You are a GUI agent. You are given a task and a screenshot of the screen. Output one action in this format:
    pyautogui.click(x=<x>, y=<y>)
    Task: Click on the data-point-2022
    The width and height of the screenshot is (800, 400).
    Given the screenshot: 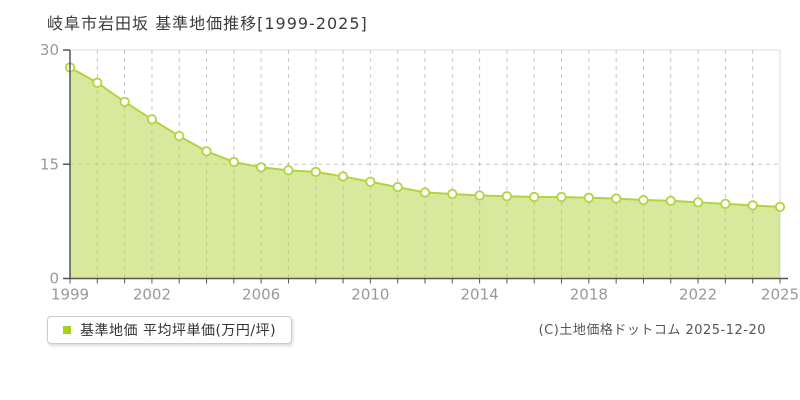 What is the action you would take?
    pyautogui.click(x=698, y=202)
    